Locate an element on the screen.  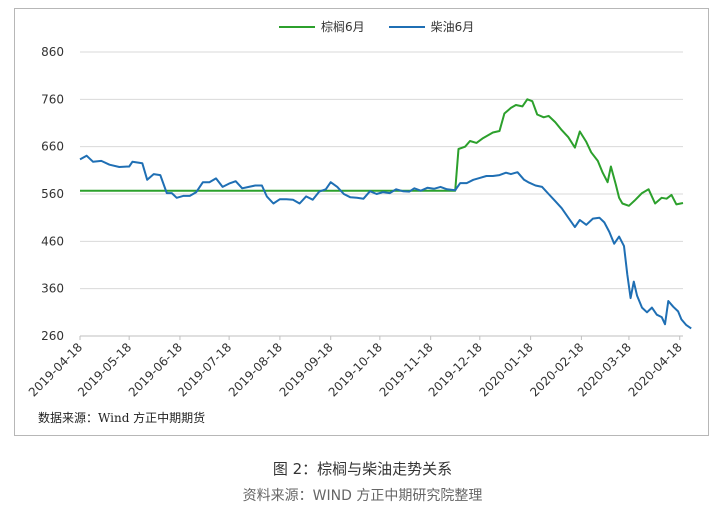
y-tick-label: 760 is located at coordinates (52, 99).